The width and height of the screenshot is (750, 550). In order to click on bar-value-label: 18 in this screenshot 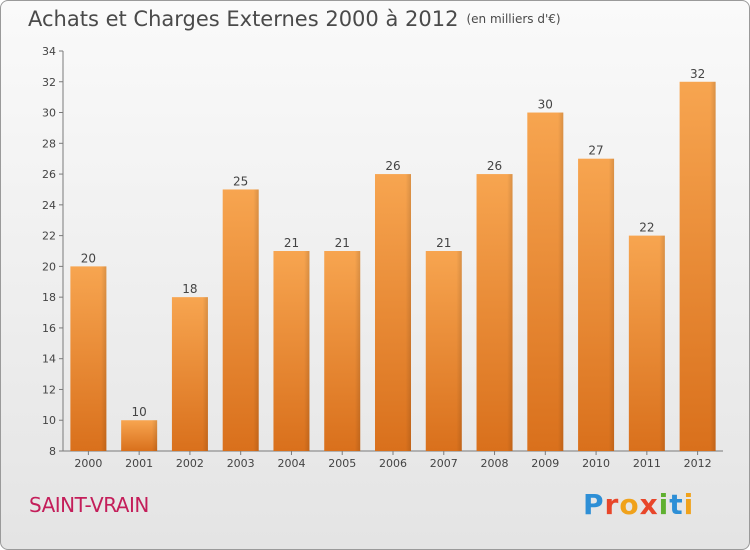, I will do `click(189, 289)`.